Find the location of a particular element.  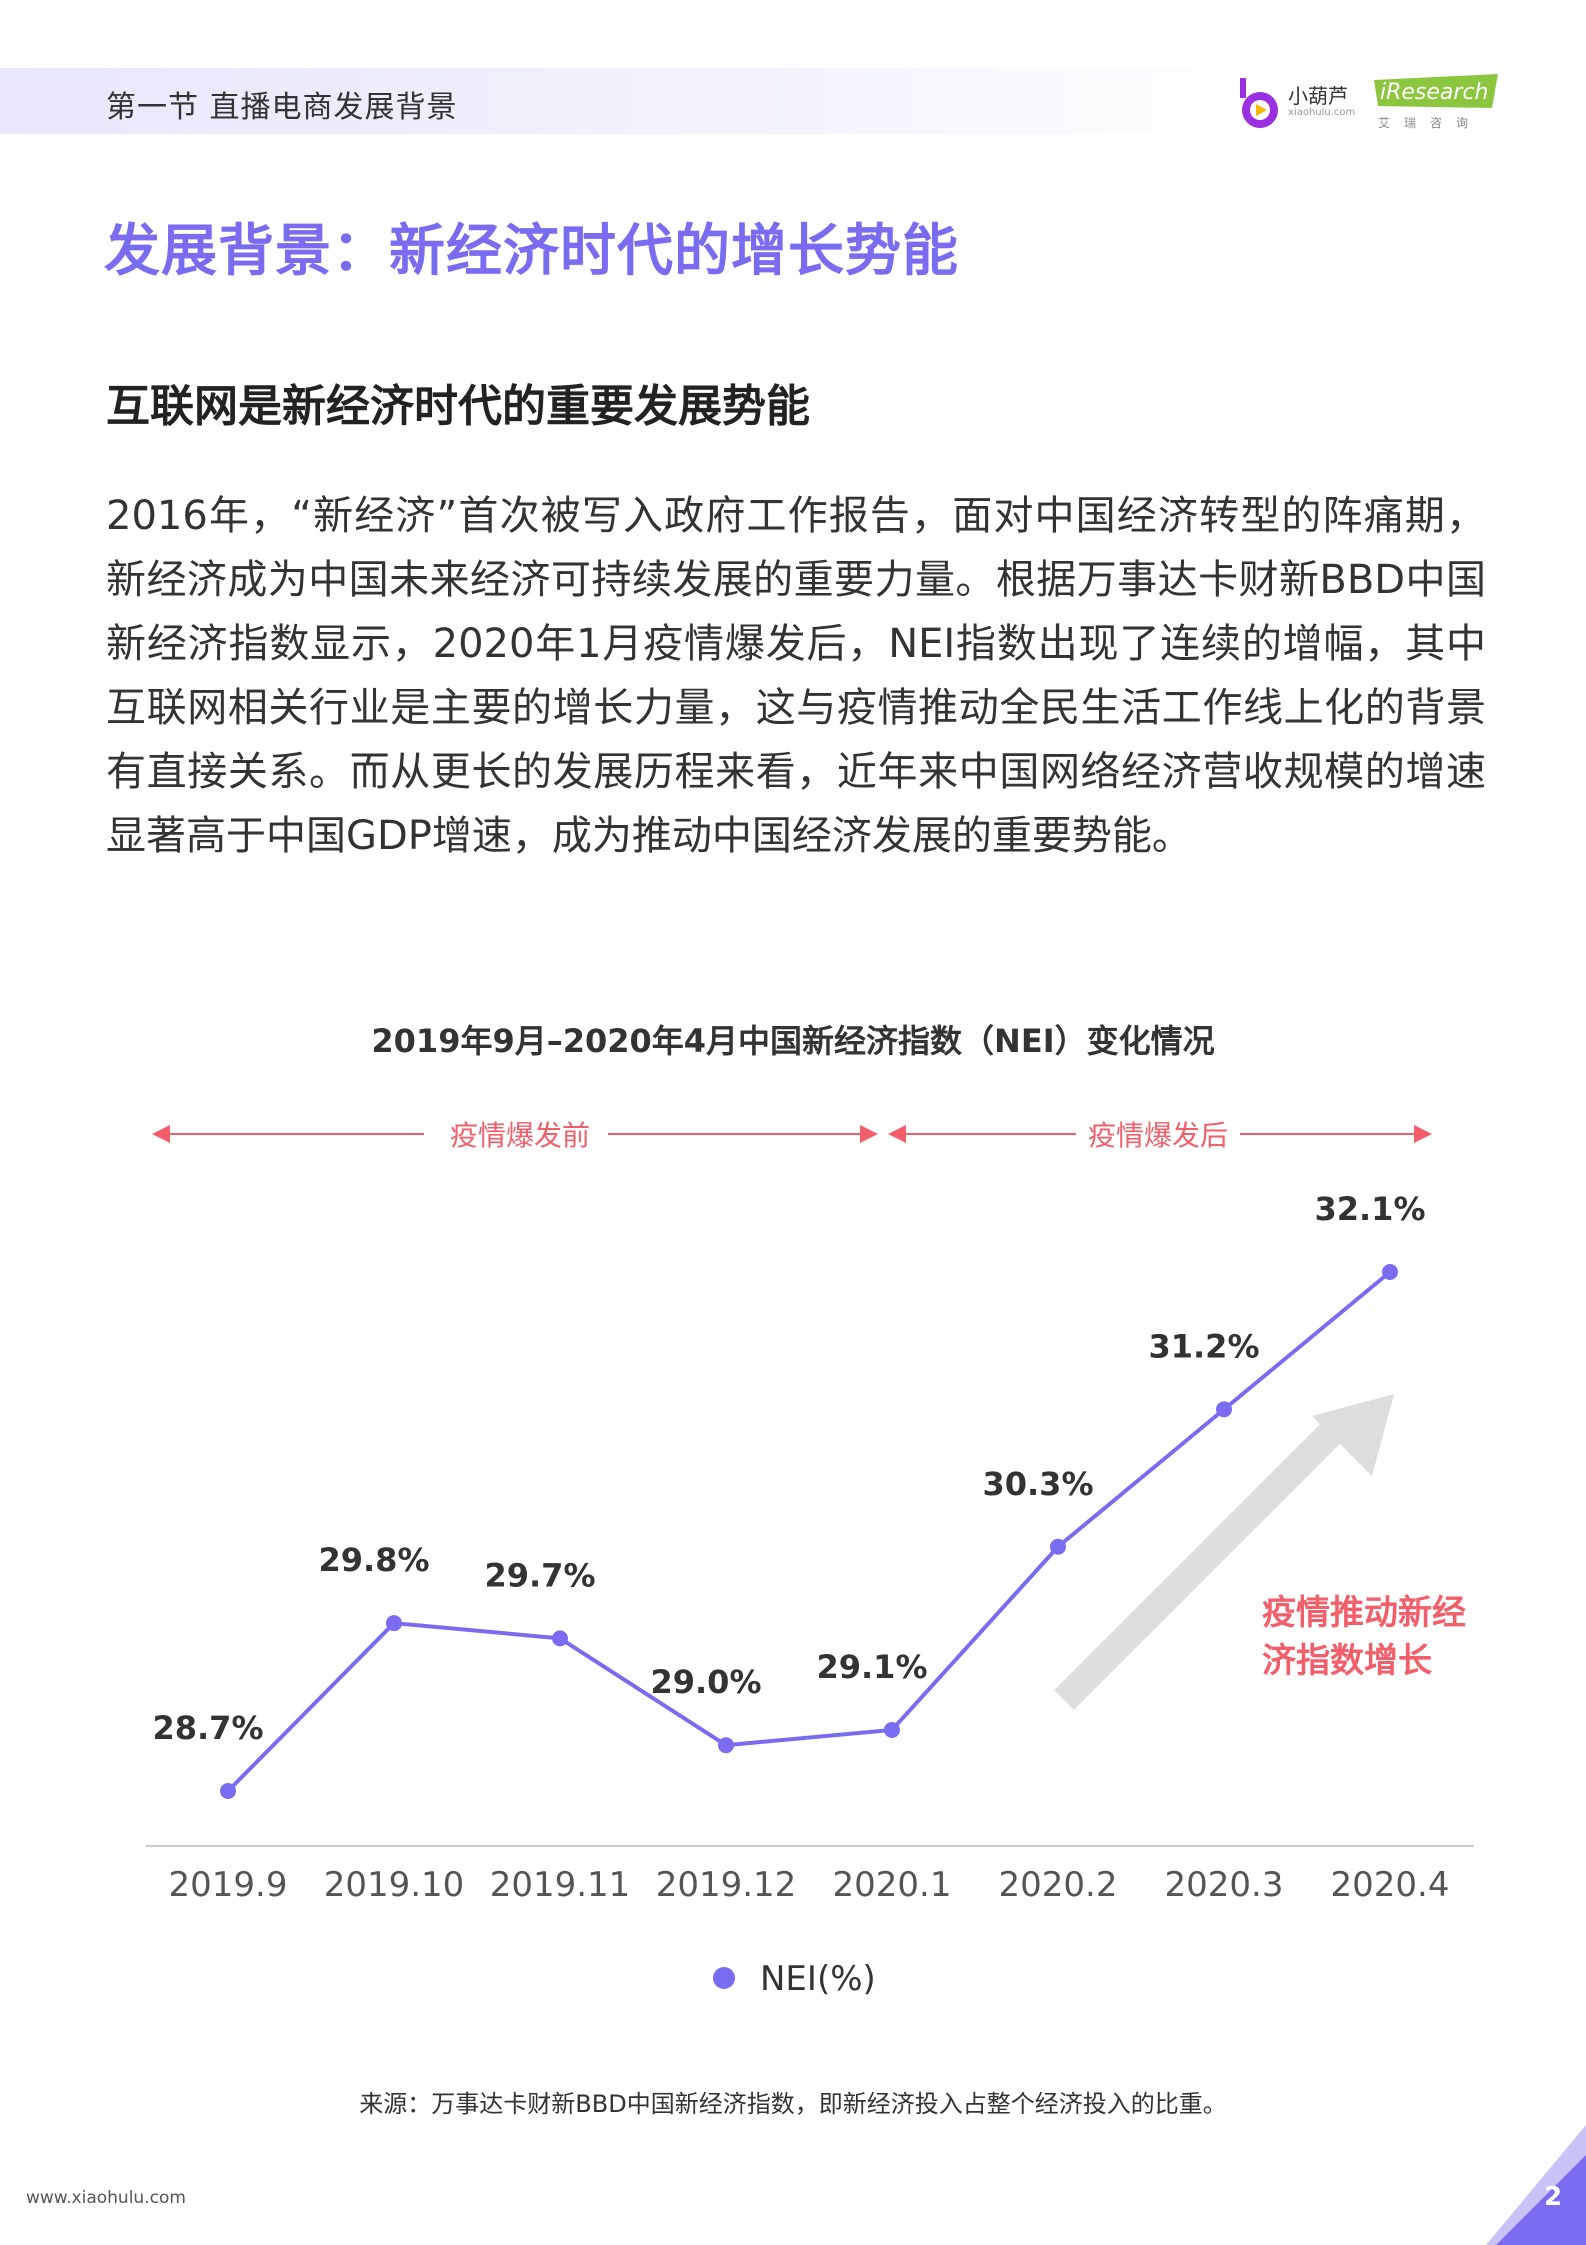

data-label: 28.7% is located at coordinates (207, 1728).